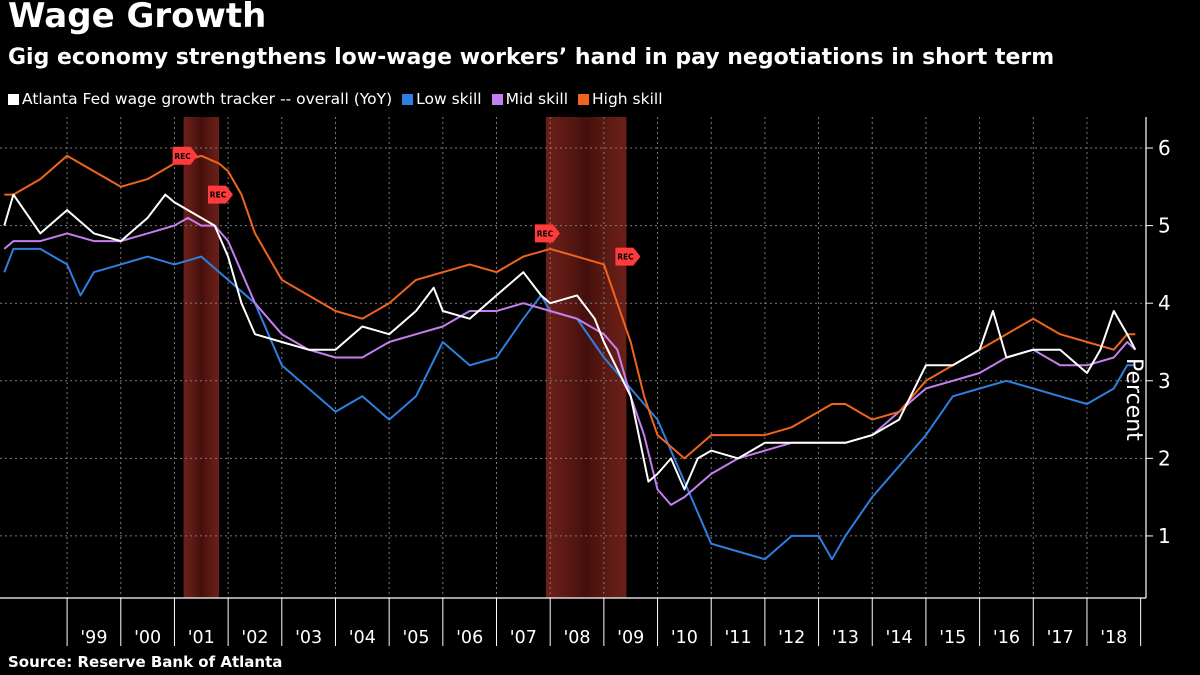 This screenshot has width=1200, height=675. I want to click on x-tick-label: '03, so click(308, 638).